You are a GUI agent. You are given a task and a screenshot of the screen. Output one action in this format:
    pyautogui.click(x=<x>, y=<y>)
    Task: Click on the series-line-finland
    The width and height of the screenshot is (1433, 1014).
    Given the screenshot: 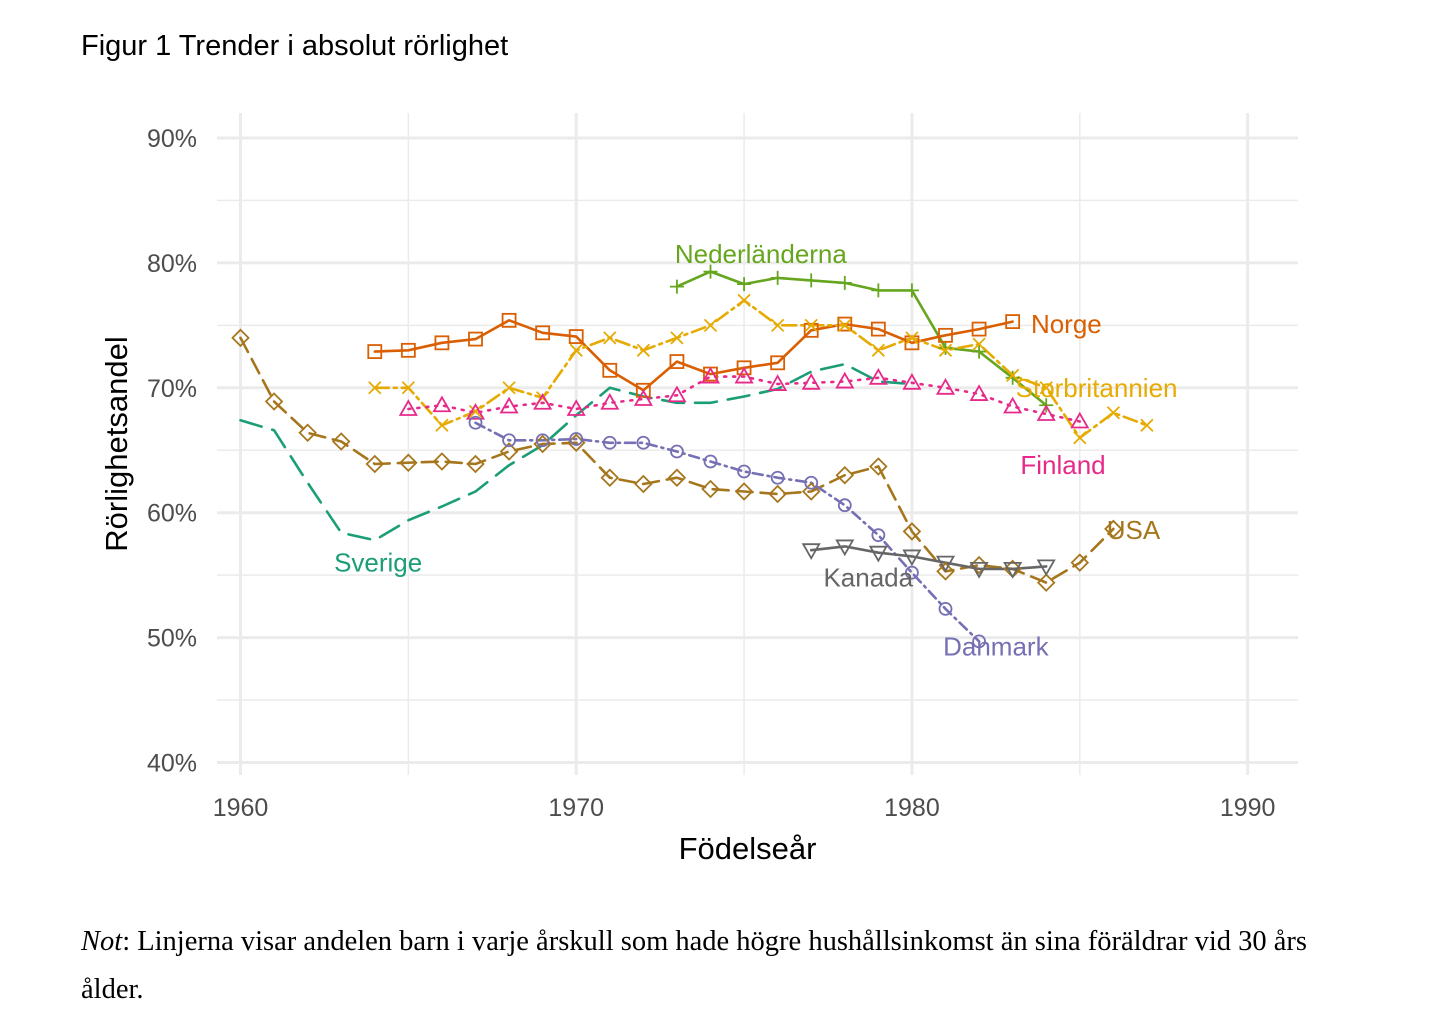 What is the action you would take?
    pyautogui.click(x=744, y=399)
    